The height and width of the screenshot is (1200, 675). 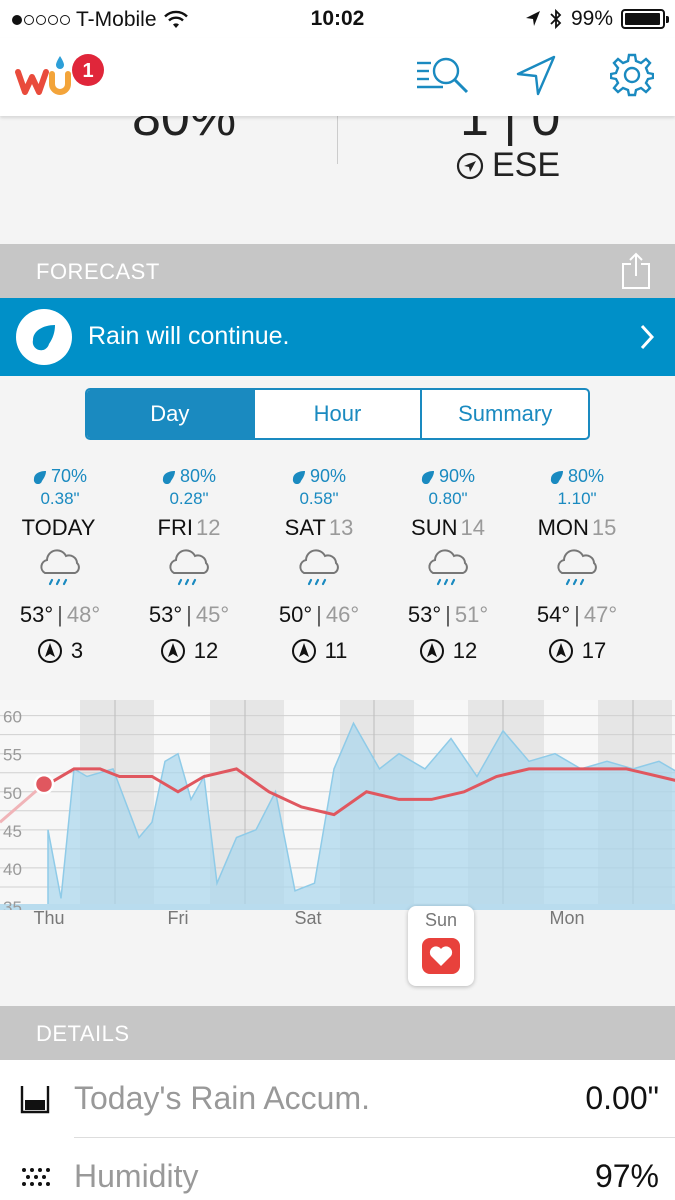 I want to click on wind: 11, so click(x=319, y=651).